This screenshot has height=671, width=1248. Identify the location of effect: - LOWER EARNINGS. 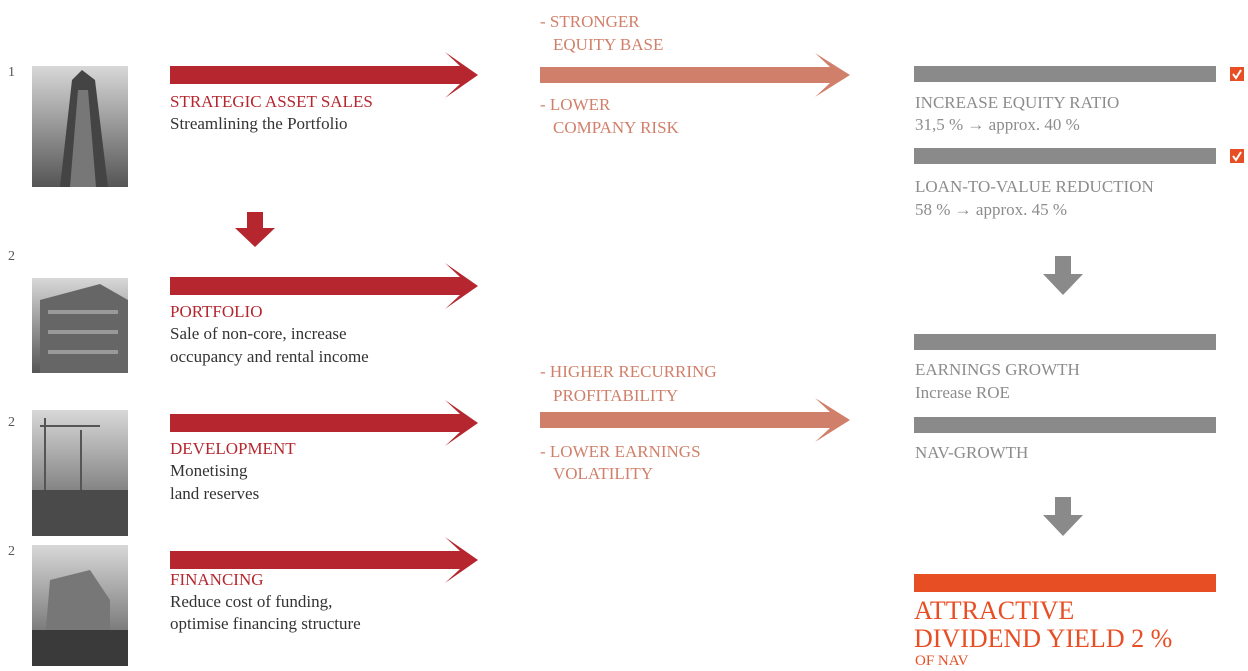
(620, 451).